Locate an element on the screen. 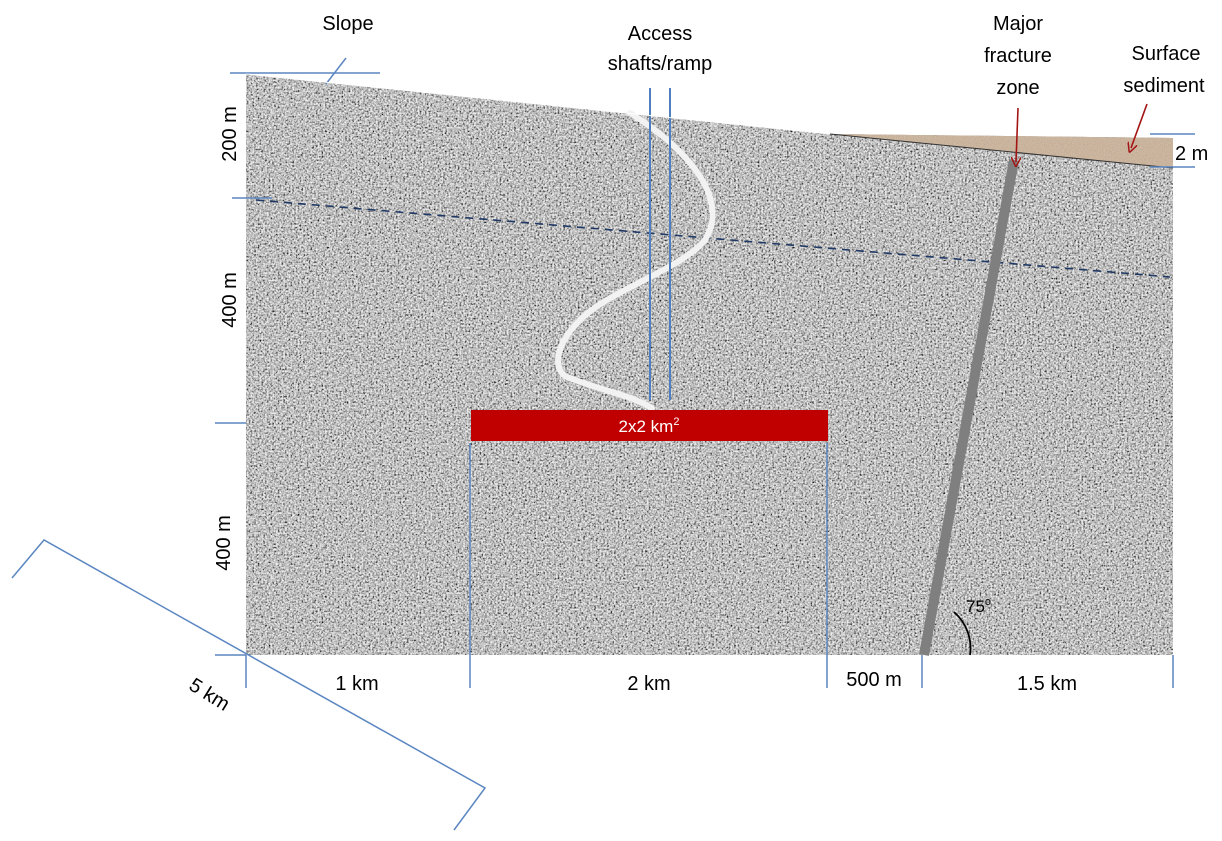  repository-area is located at coordinates (649, 425).